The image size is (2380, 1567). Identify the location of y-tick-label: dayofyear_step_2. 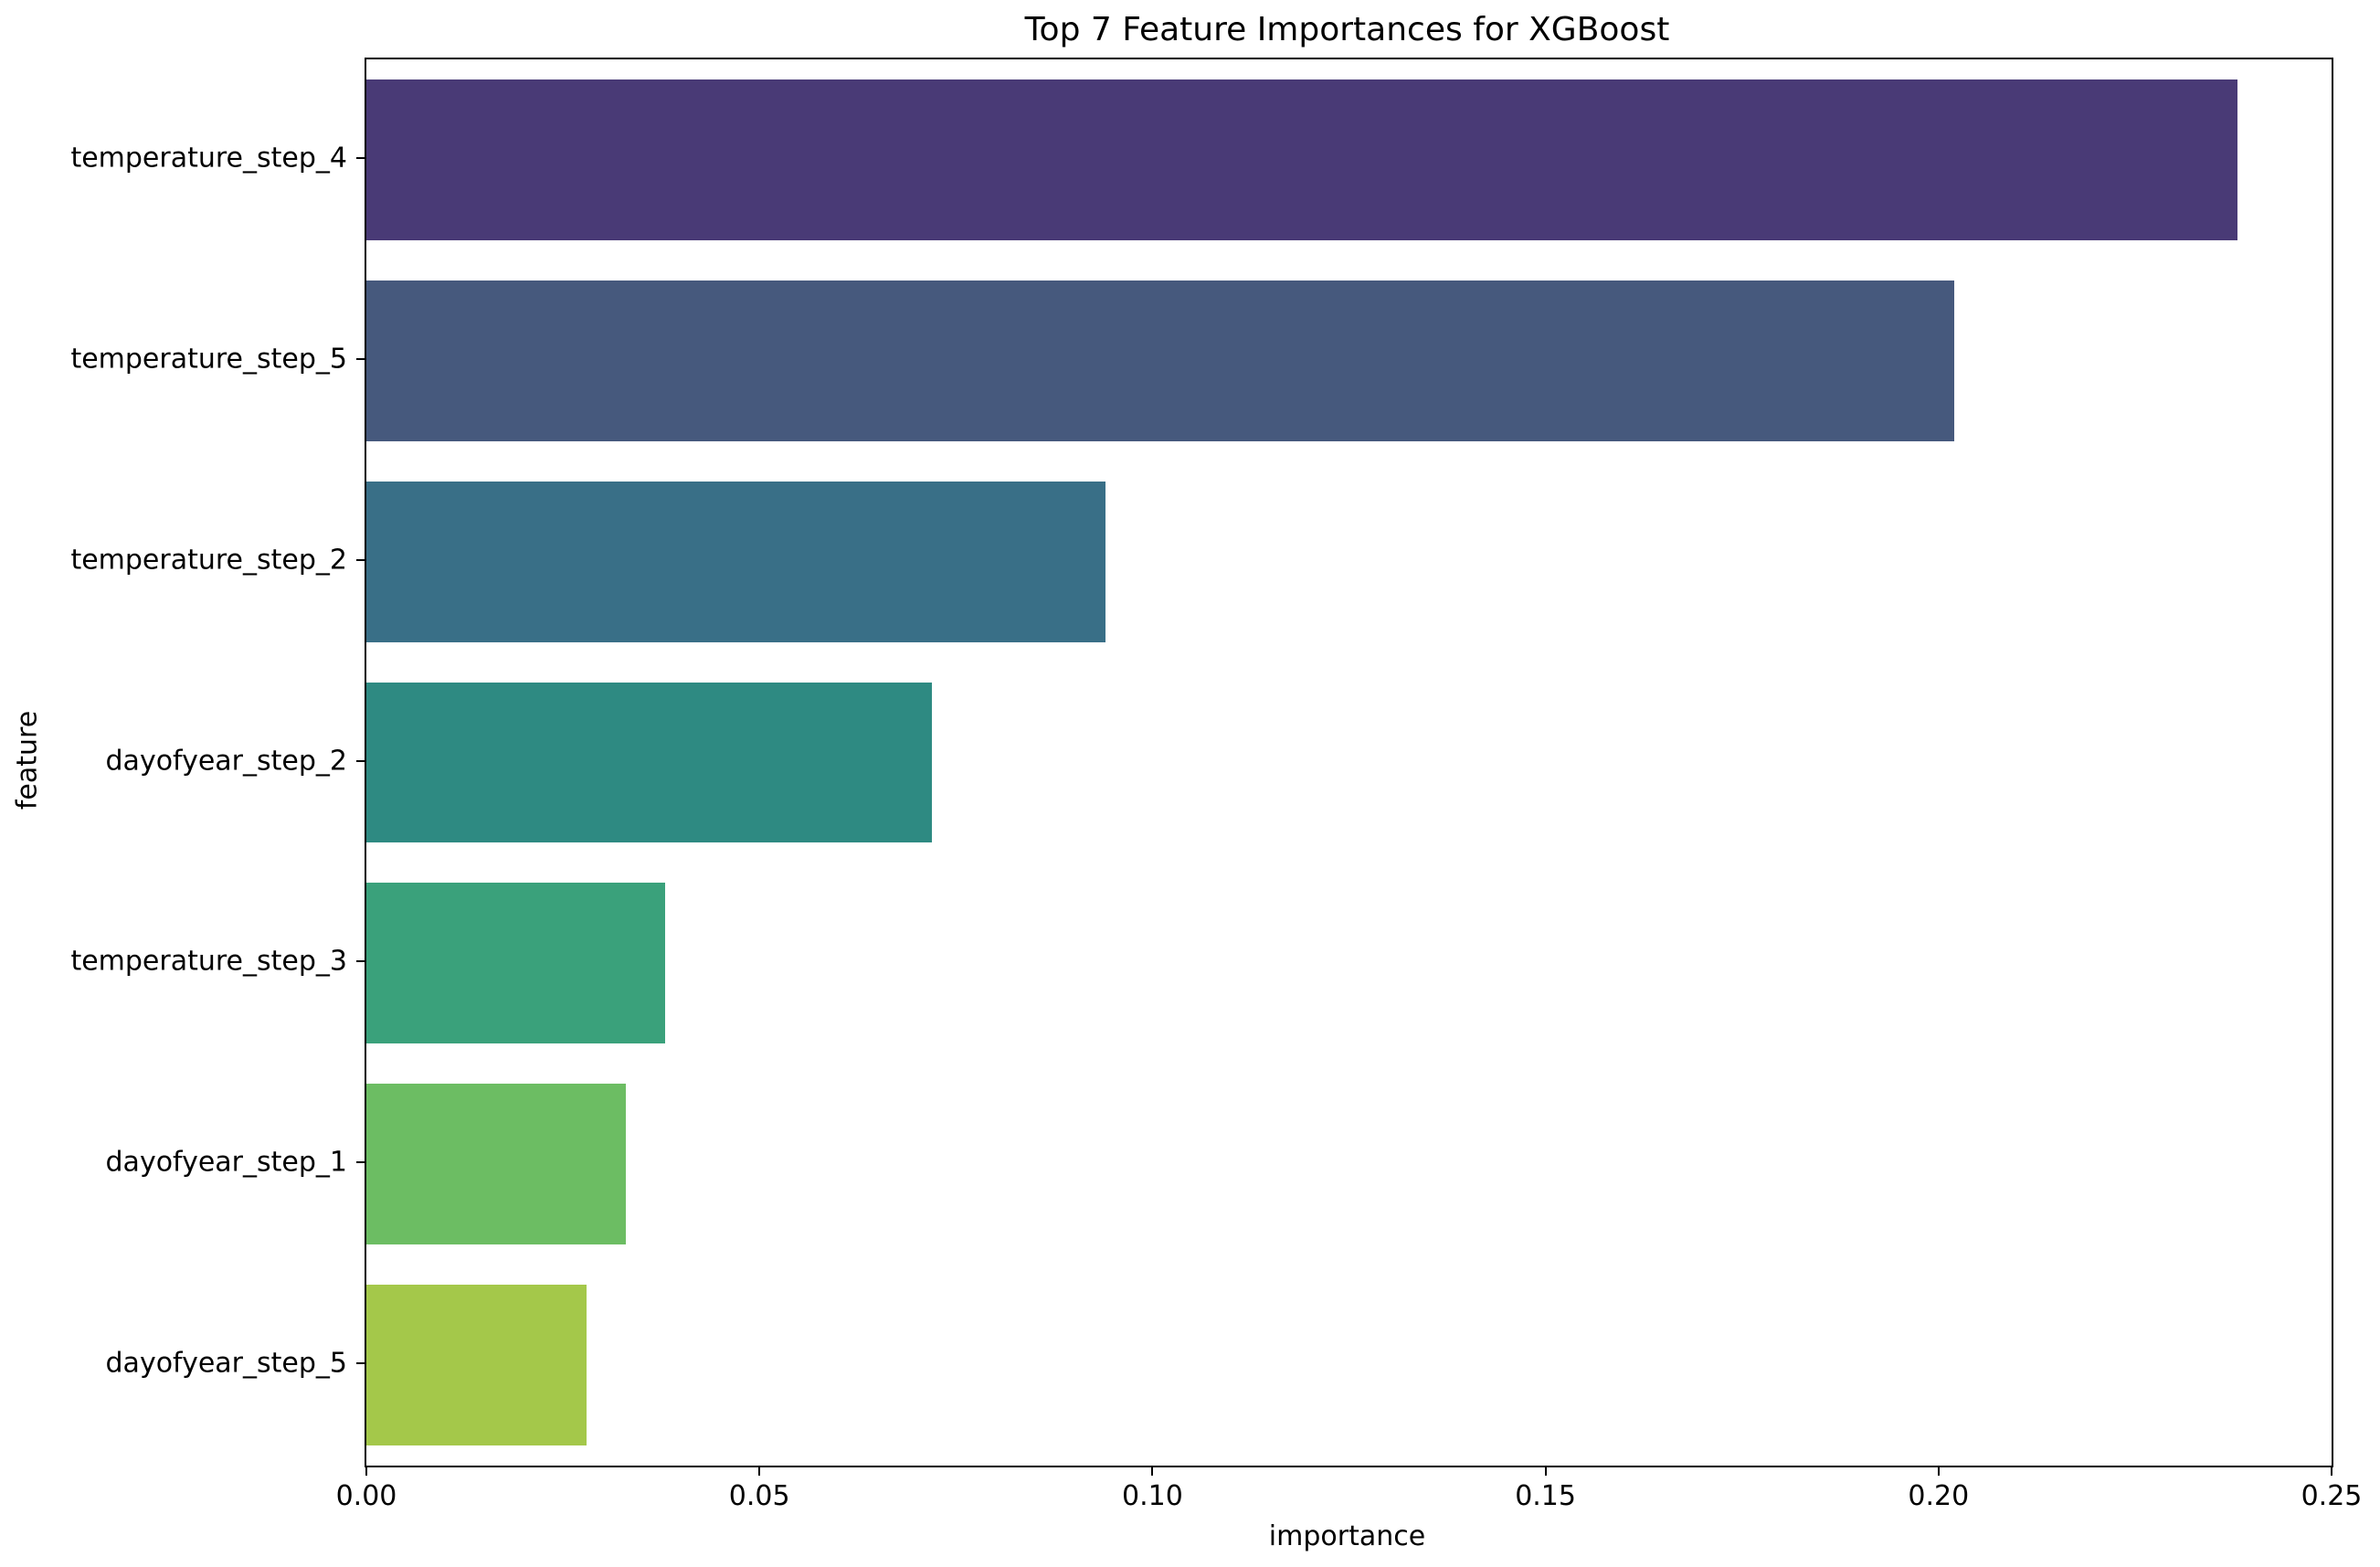
(226, 761).